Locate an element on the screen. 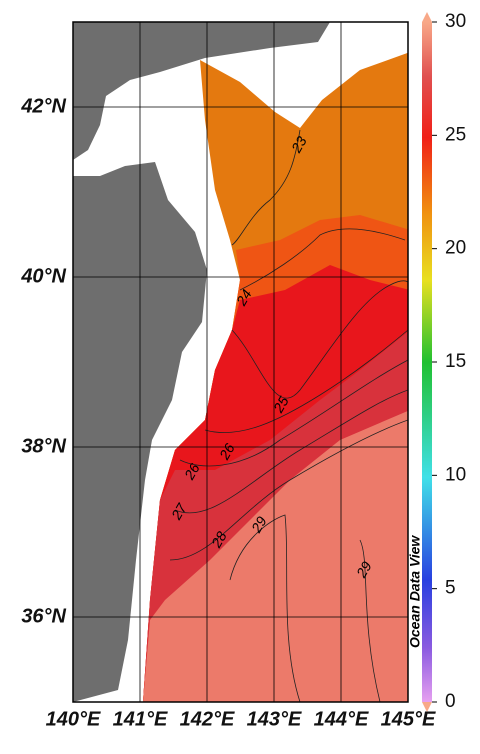 The image size is (480, 754). x-tick-label: 142°E is located at coordinates (207, 719).